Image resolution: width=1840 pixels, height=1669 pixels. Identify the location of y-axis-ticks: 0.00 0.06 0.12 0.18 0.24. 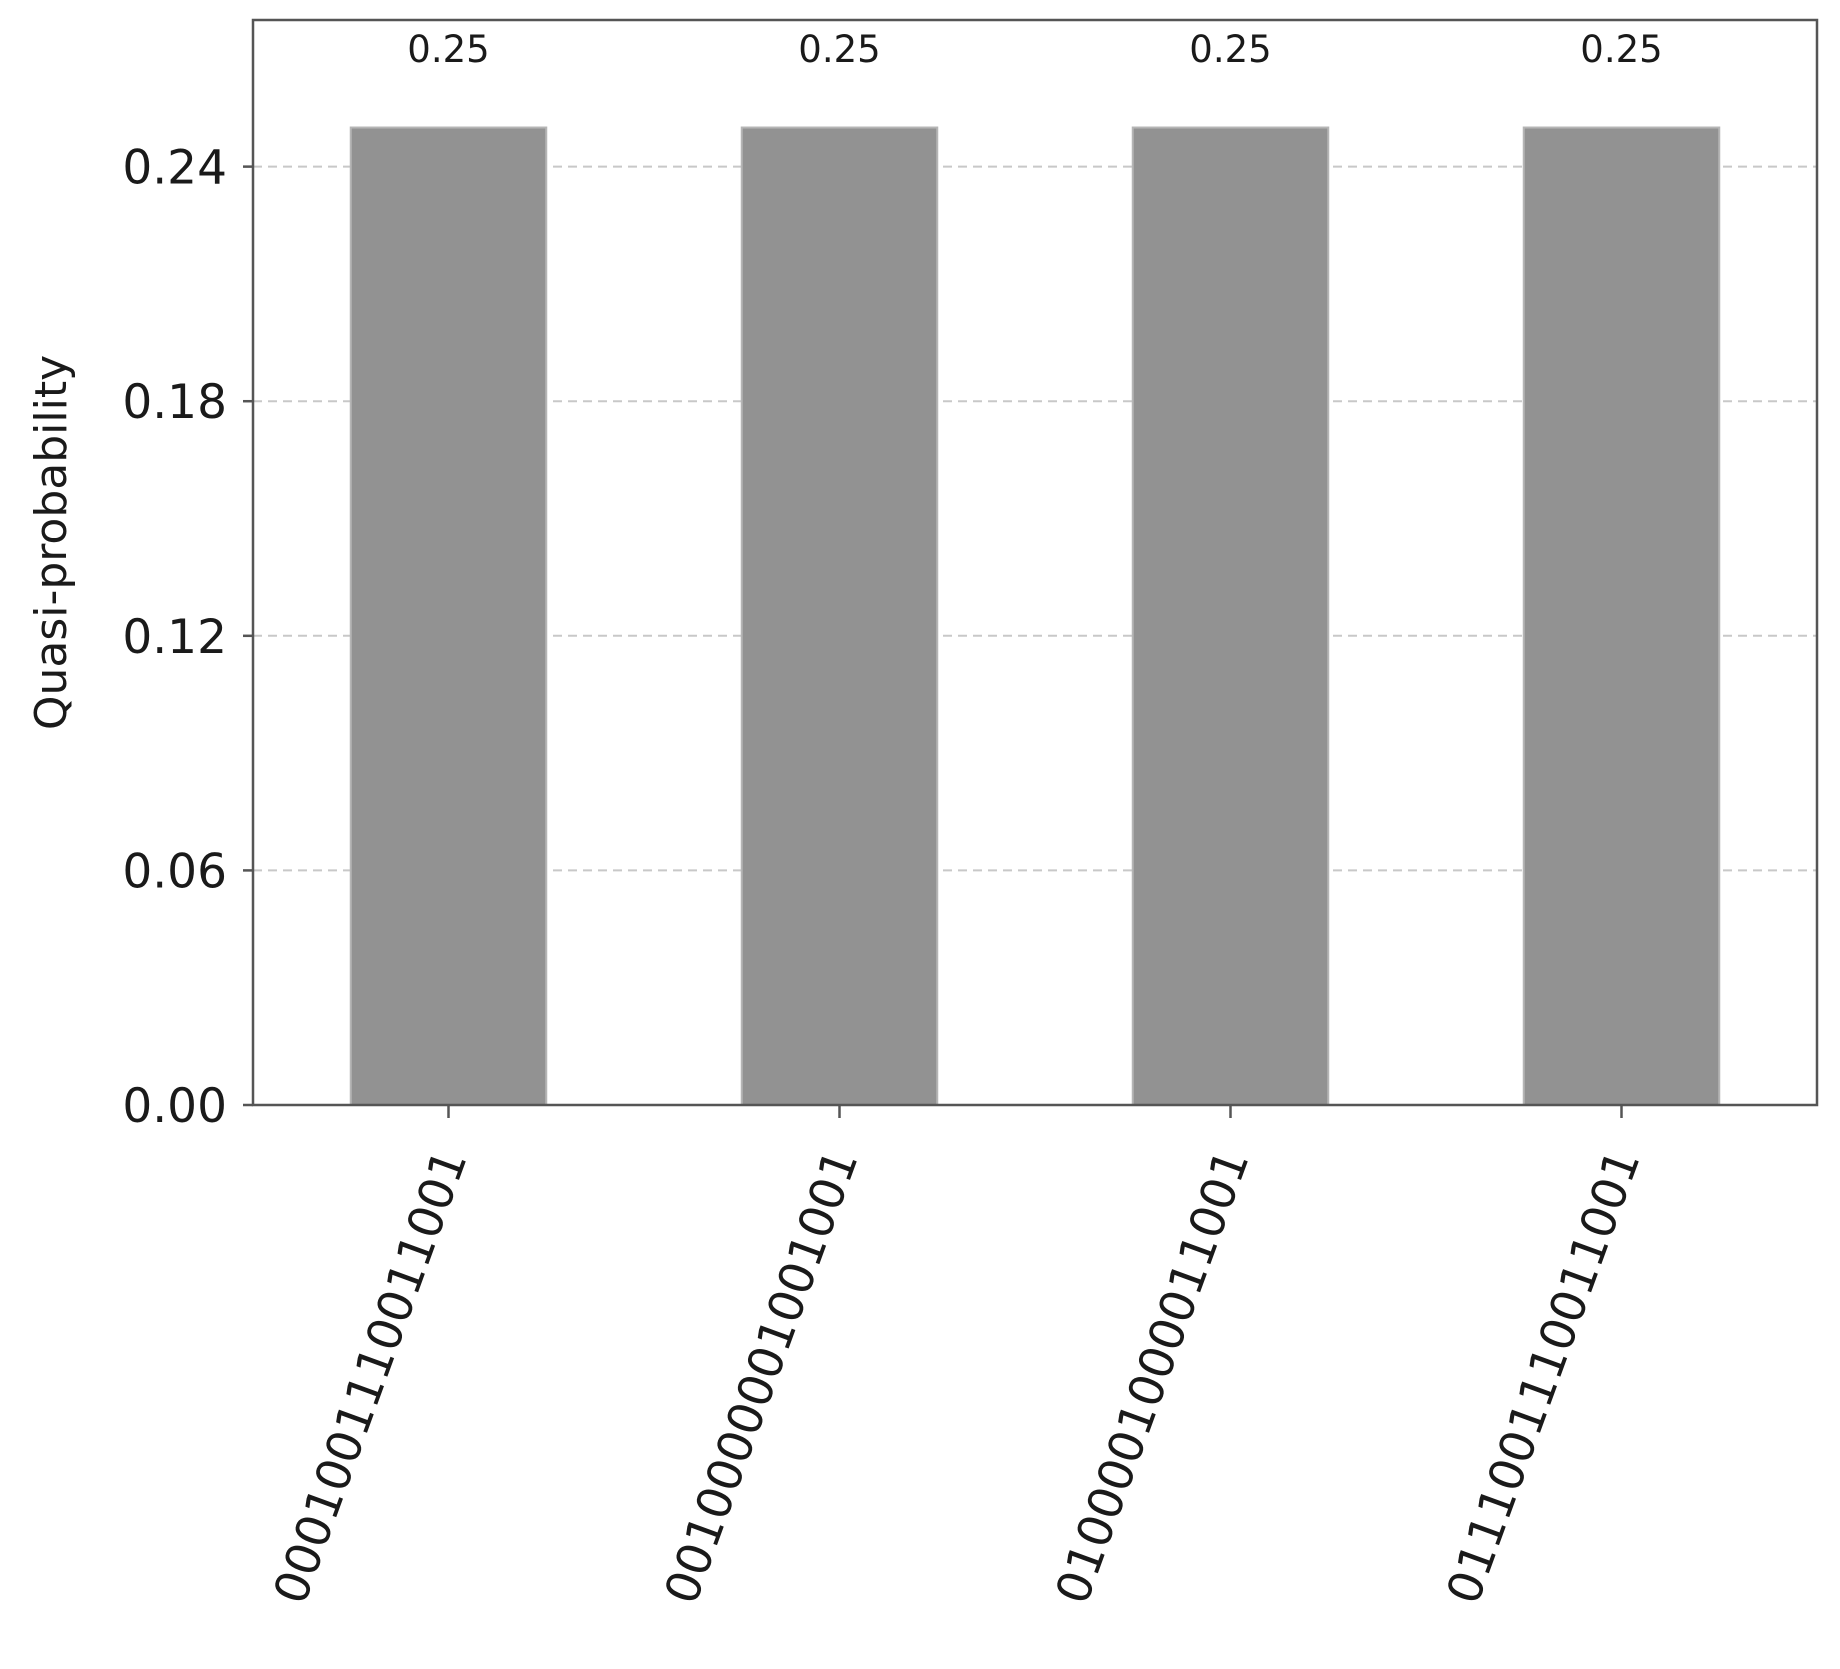
(187, 637).